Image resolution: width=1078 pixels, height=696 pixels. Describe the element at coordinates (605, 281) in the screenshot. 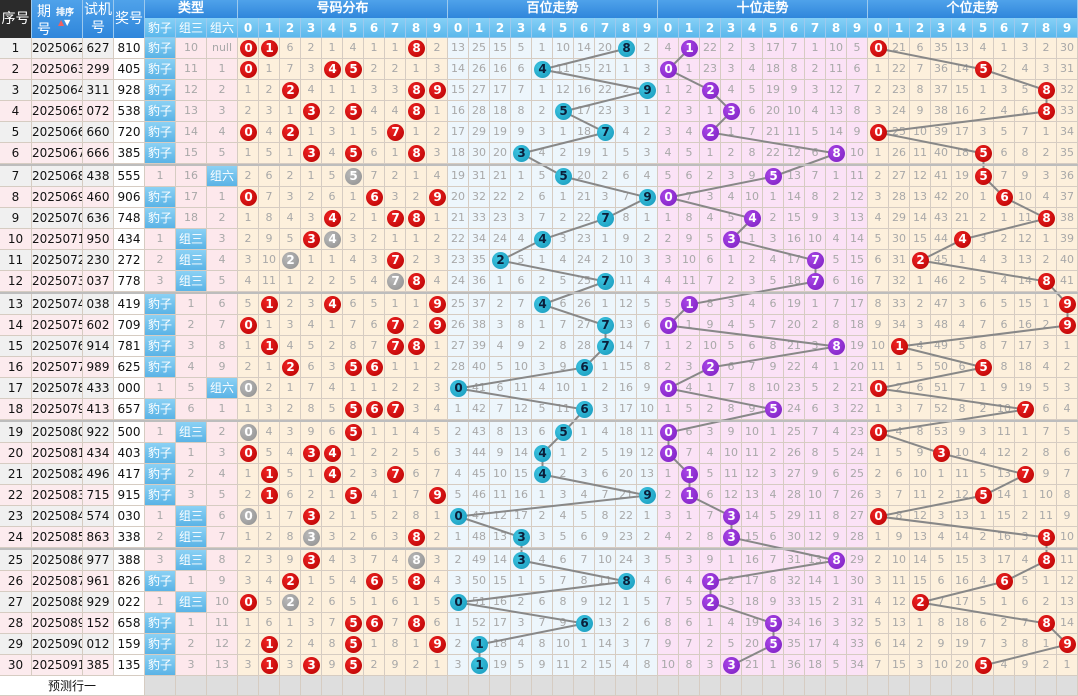

I see `hundreds-hit-cell: 7` at that location.